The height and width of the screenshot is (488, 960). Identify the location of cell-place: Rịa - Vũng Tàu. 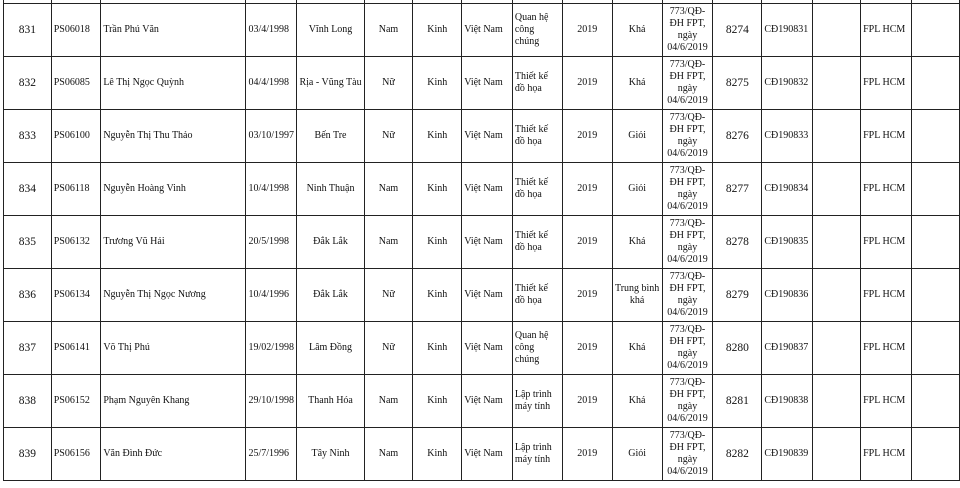
(330, 83).